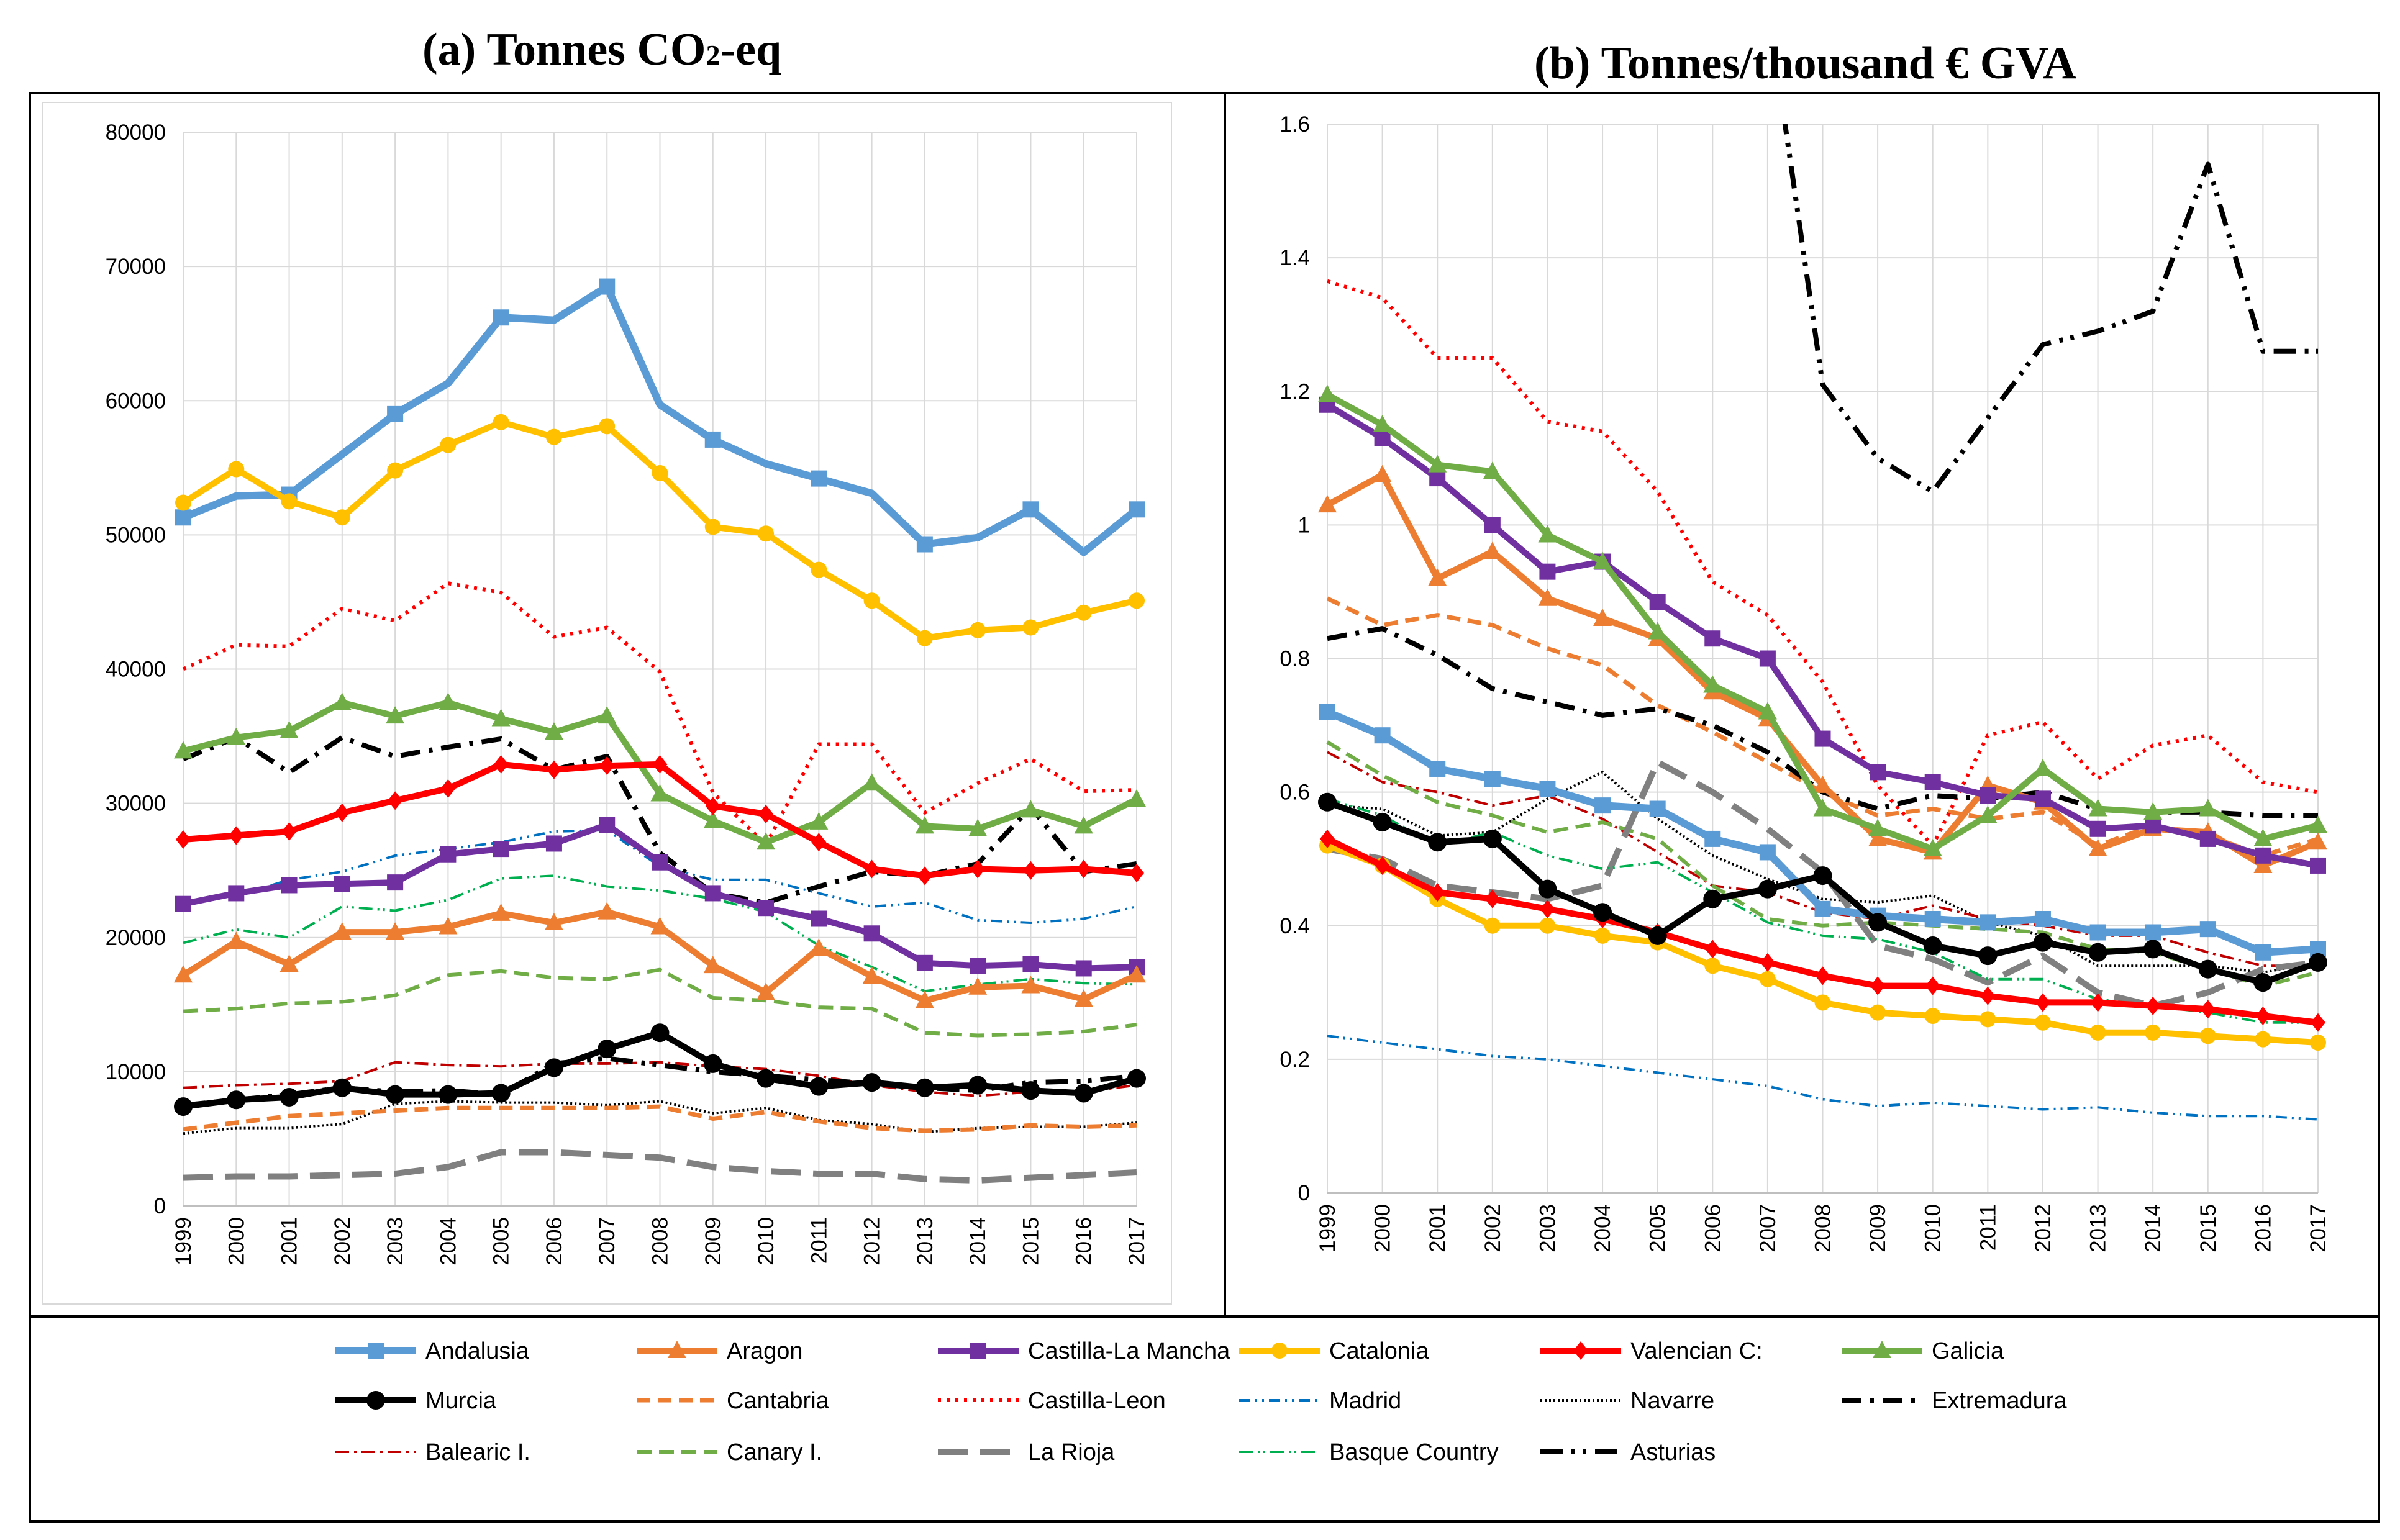  What do you see at coordinates (2263, 1228) in the screenshot?
I see `x-tick-label: 2016` at bounding box center [2263, 1228].